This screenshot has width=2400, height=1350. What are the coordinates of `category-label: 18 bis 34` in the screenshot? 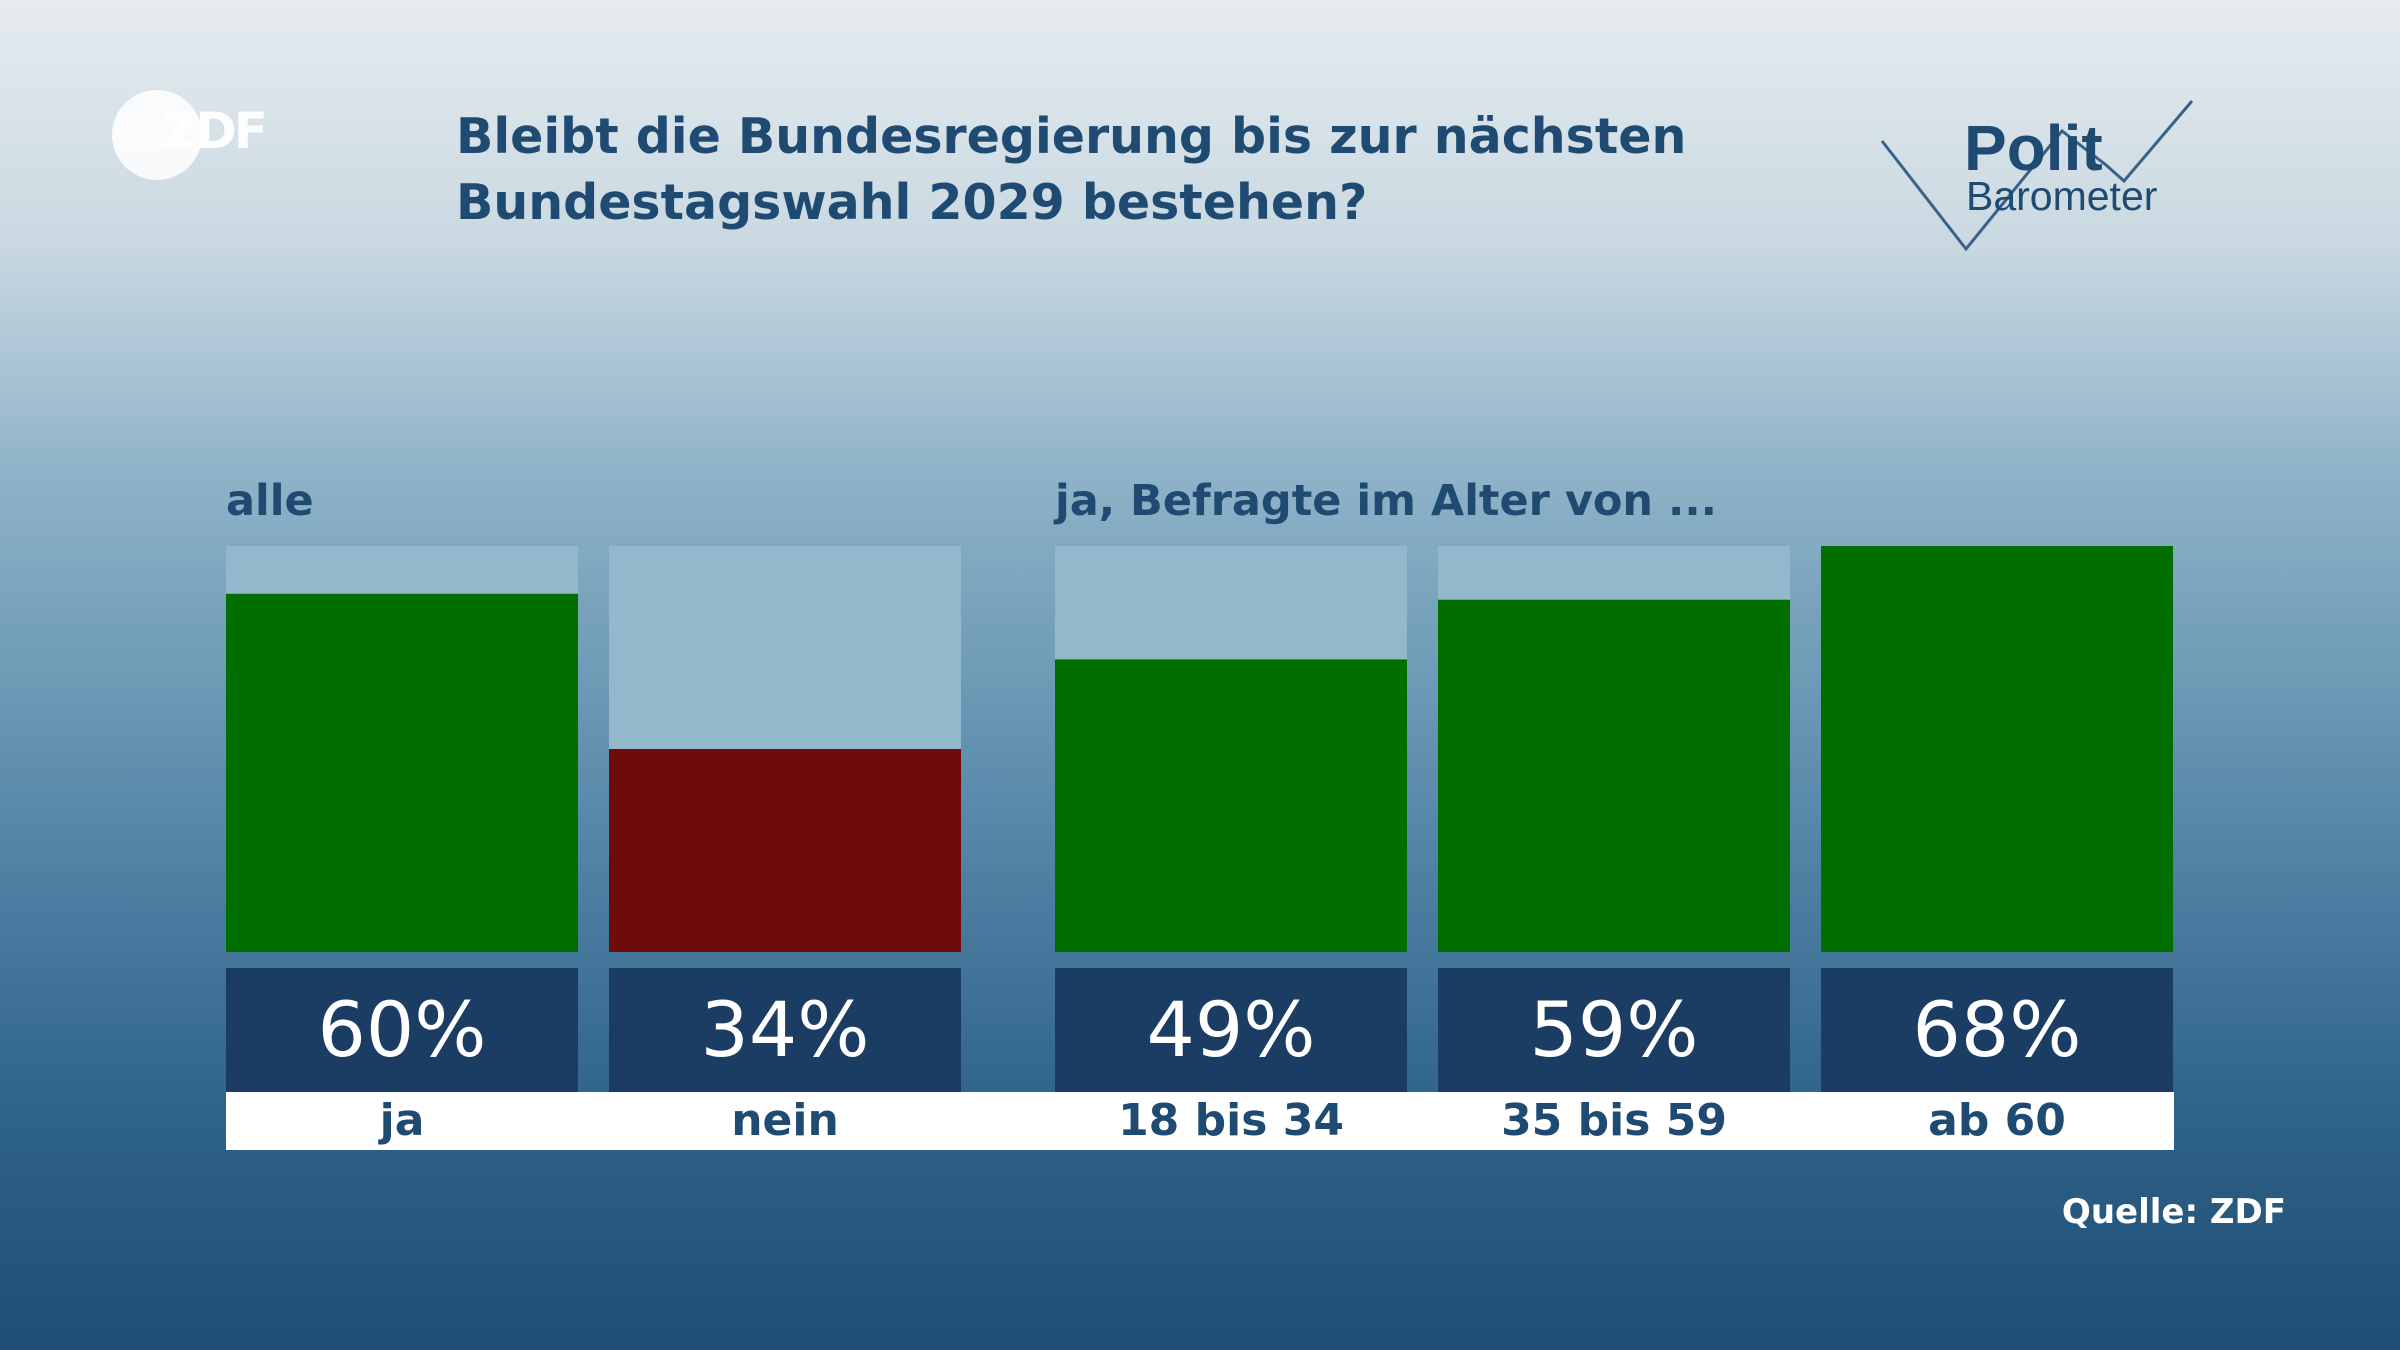 It's located at (1231, 1120).